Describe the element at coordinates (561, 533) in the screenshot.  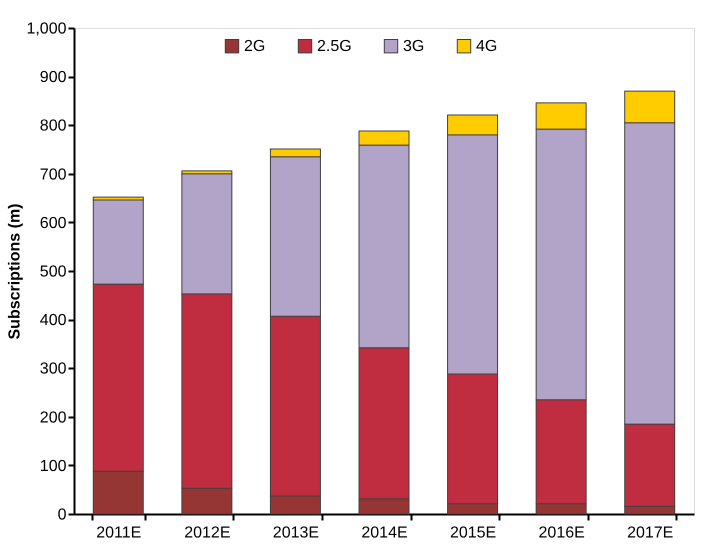
I see `x-tick-label: 2016E` at that location.